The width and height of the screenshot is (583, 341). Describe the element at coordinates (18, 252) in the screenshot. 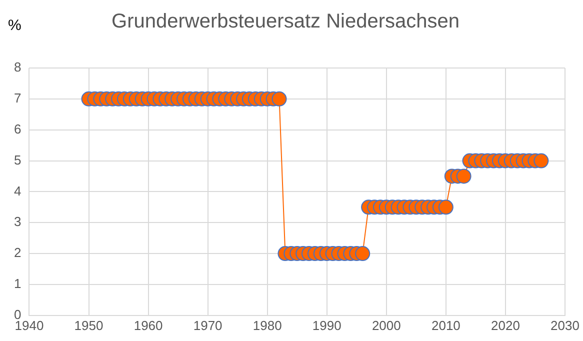

I see `y-tick-label: 2` at that location.